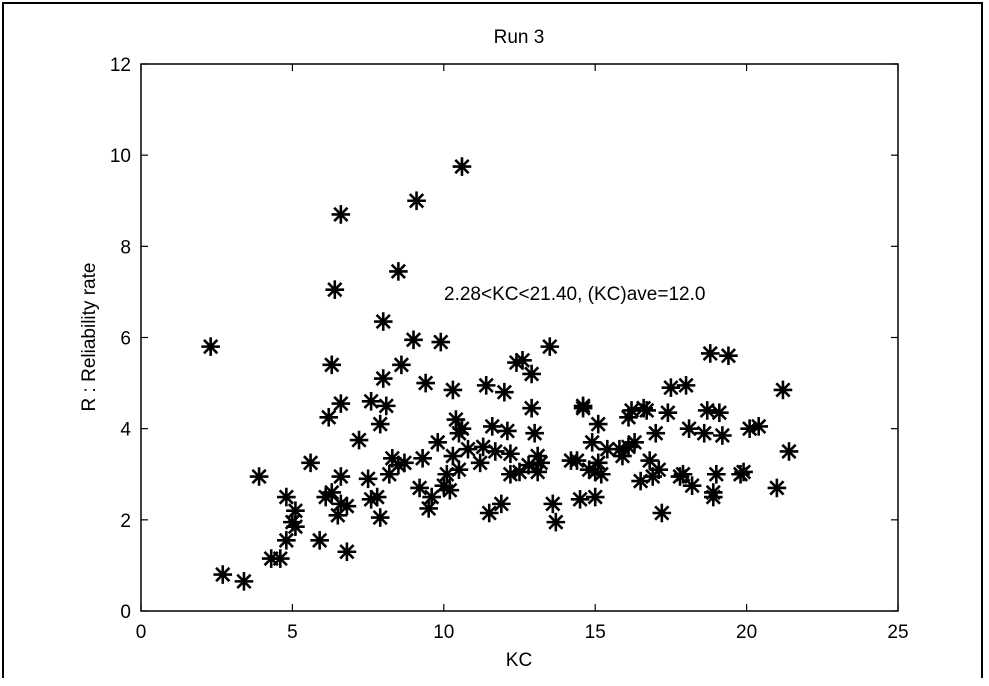 The height and width of the screenshot is (686, 989). I want to click on x-tick-label: 5, so click(292, 632).